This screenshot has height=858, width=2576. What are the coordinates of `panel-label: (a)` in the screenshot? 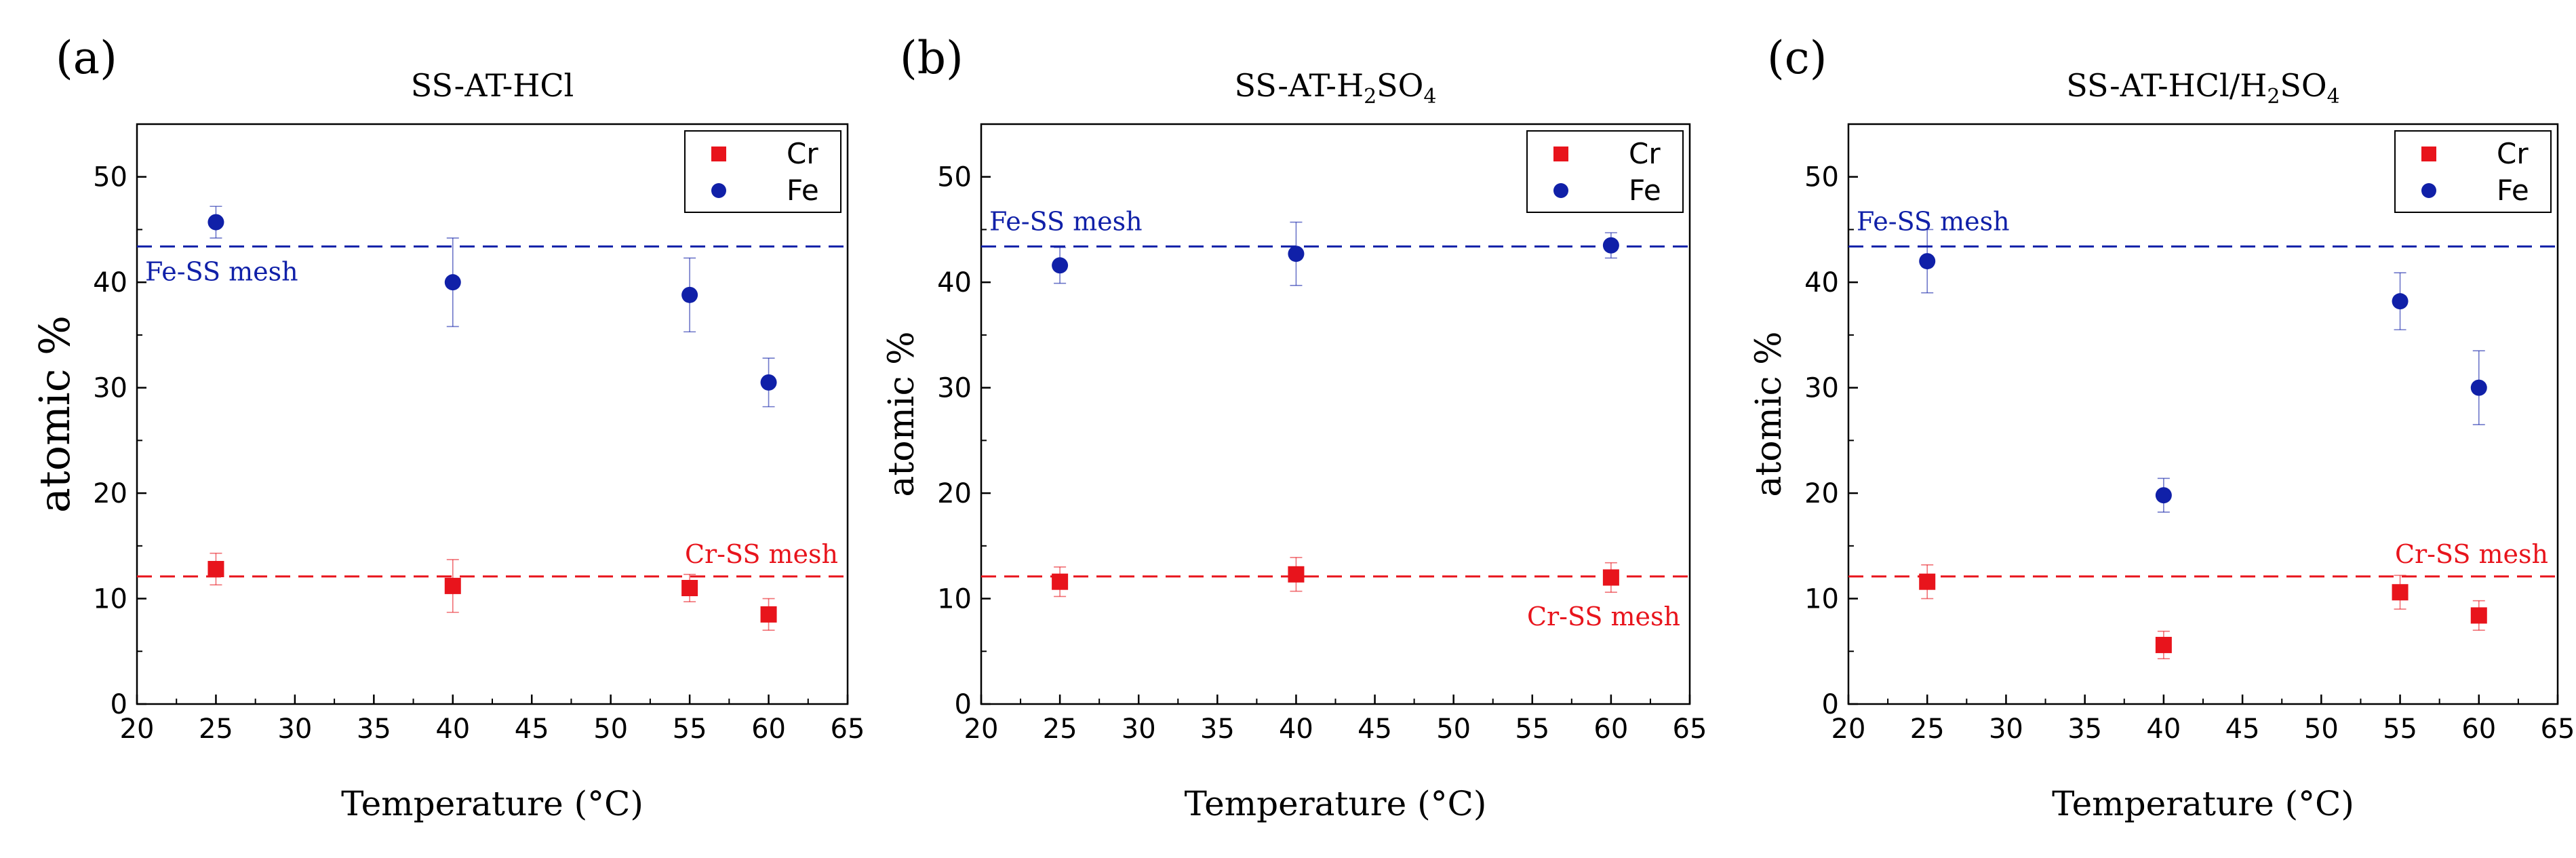 It's located at (86, 58).